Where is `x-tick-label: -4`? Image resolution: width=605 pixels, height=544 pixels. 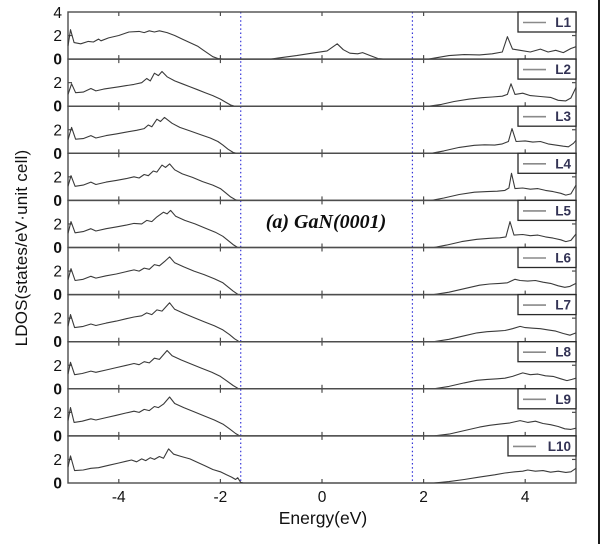
x-tick-label: -4 is located at coordinates (119, 497).